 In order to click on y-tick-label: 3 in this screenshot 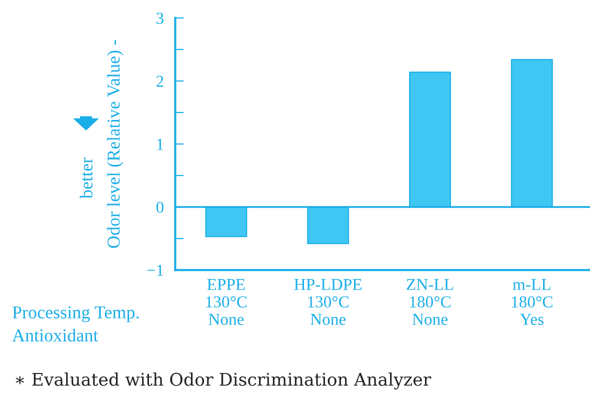, I will do `click(160, 18)`.